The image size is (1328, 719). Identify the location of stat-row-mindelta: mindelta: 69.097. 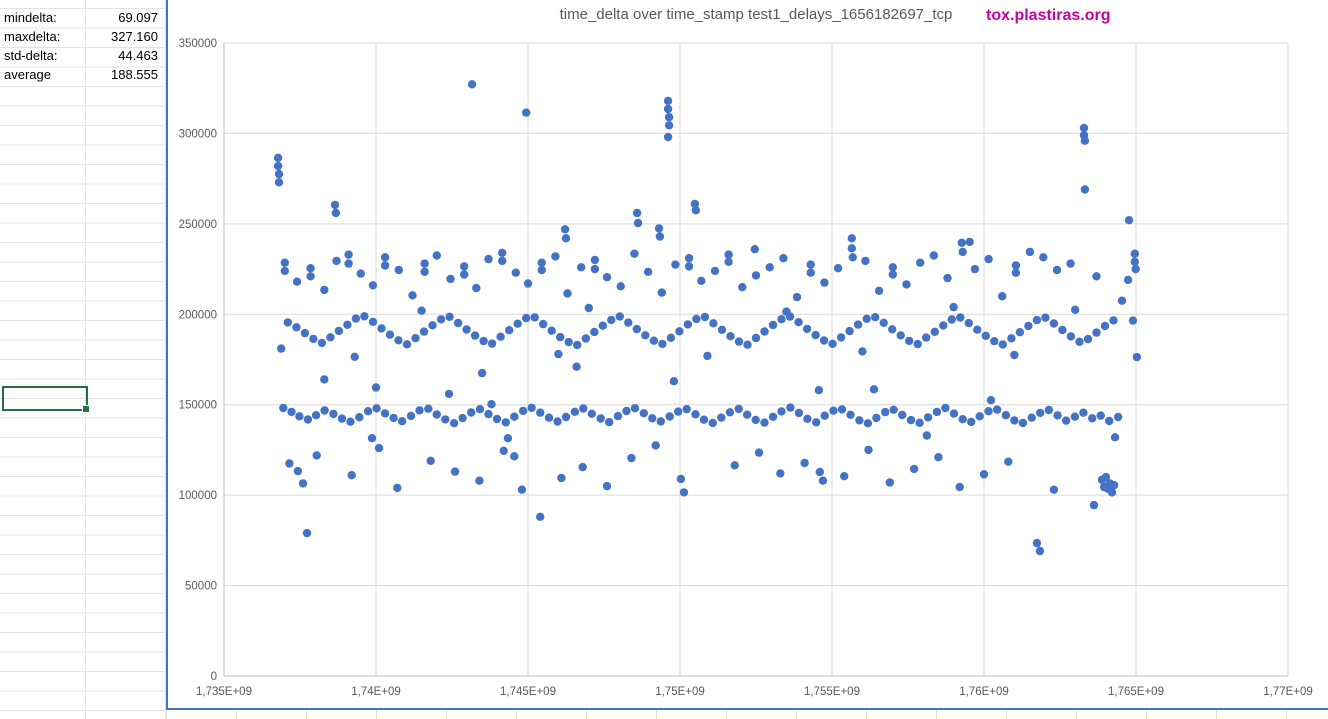
(83, 17).